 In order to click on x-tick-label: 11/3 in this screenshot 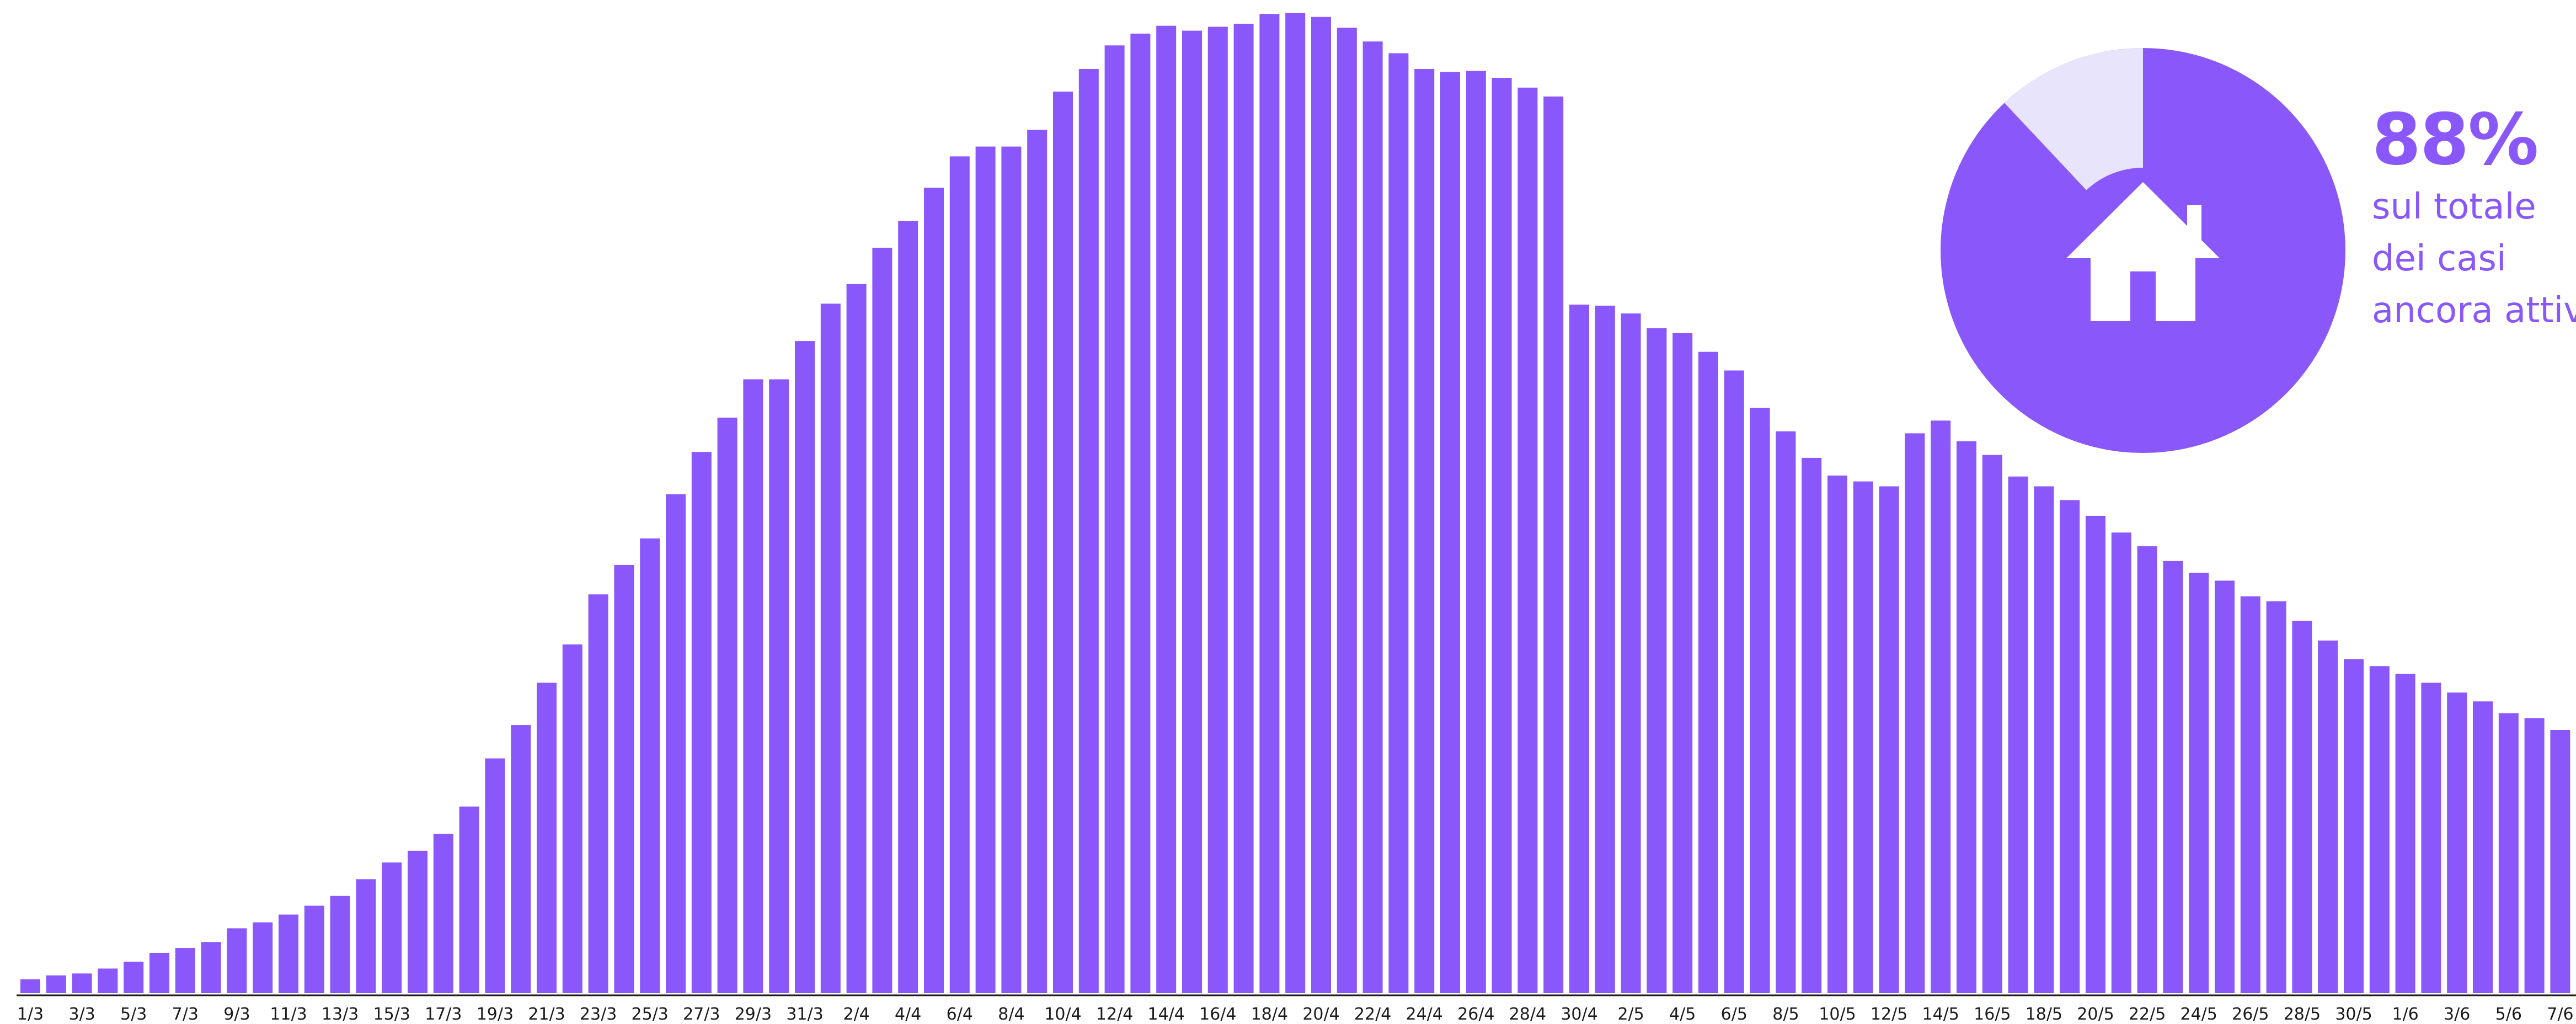, I will do `click(288, 1014)`.